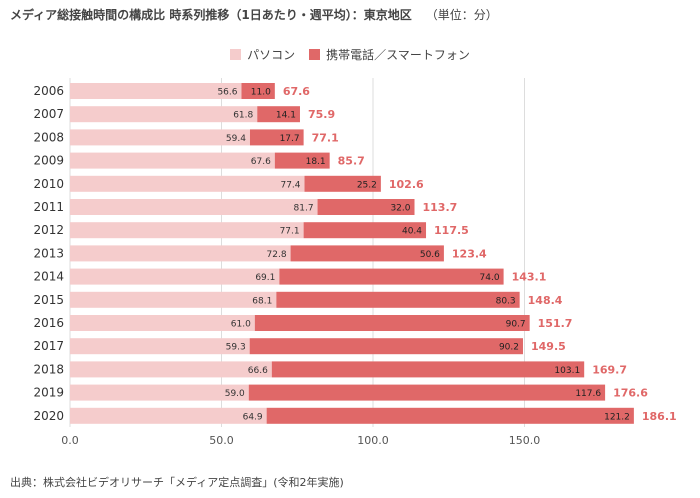 The height and width of the screenshot is (498, 700). What do you see at coordinates (316, 162) in the screenshot?
I see `data-label-mobile: 18.1` at bounding box center [316, 162].